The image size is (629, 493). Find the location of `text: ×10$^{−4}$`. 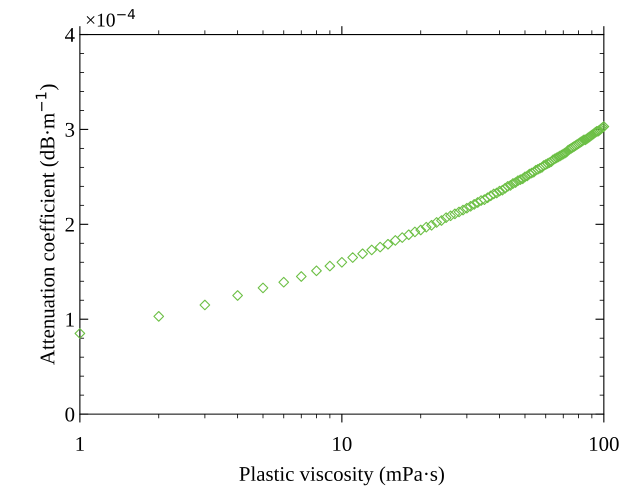

text: ×10$^{−4}$ is located at coordinates (111, 18).